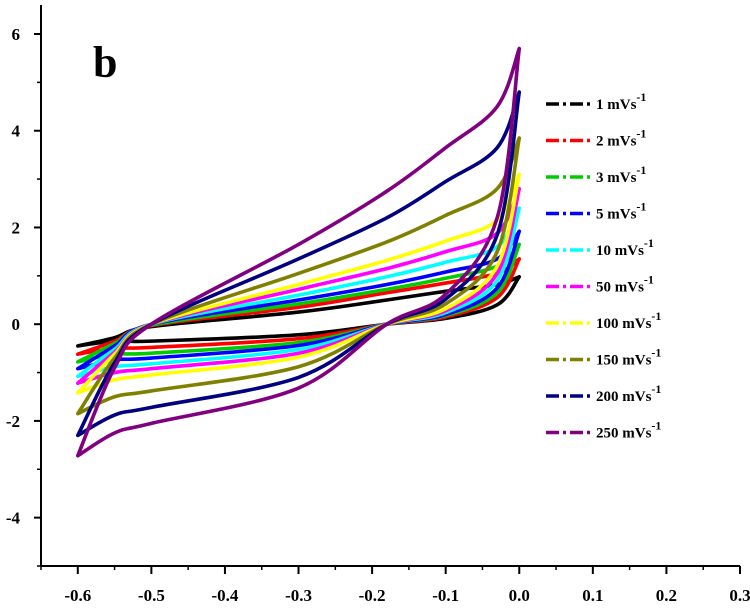 This screenshot has width=750, height=609. Describe the element at coordinates (16, 34) in the screenshot. I see `y-tick-label: 6` at that location.